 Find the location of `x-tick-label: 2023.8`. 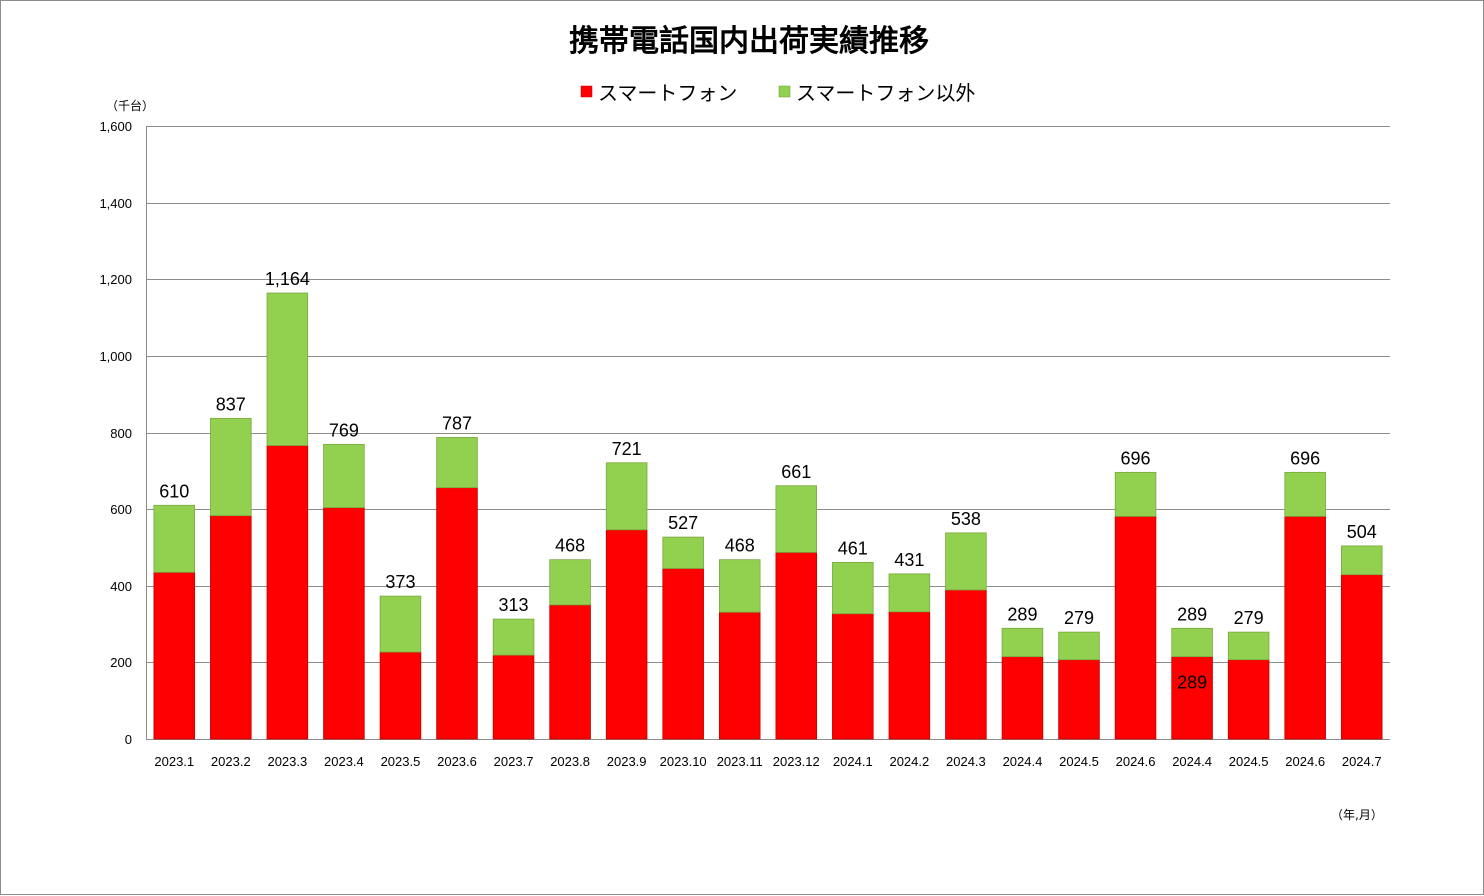

x-tick-label: 2023.8 is located at coordinates (570, 761).